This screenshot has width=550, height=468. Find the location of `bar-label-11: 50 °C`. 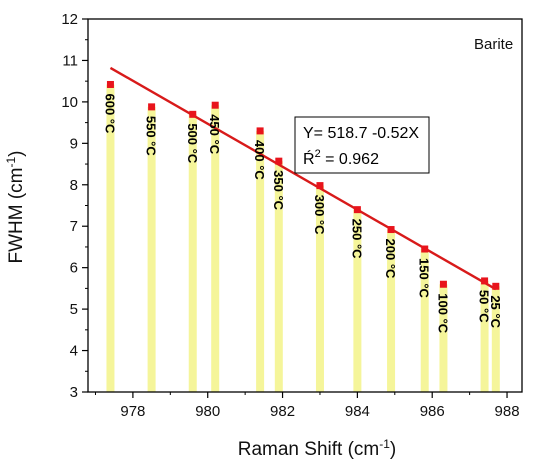

bar-label-11: 50 °C is located at coordinates (484, 306).